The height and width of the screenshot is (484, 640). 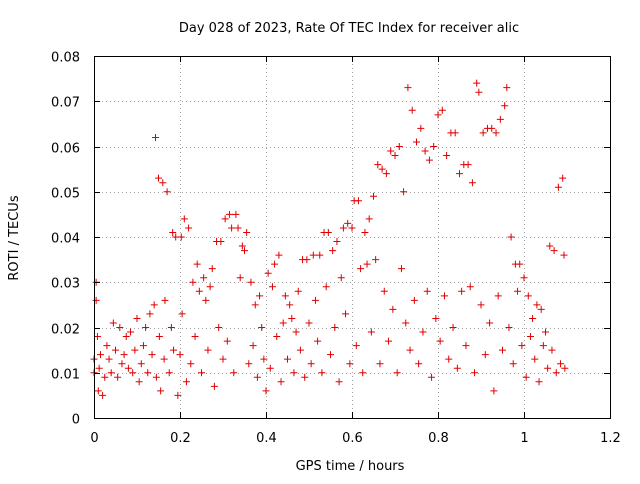 I want to click on x-tick-label: 0.2, so click(x=180, y=438).